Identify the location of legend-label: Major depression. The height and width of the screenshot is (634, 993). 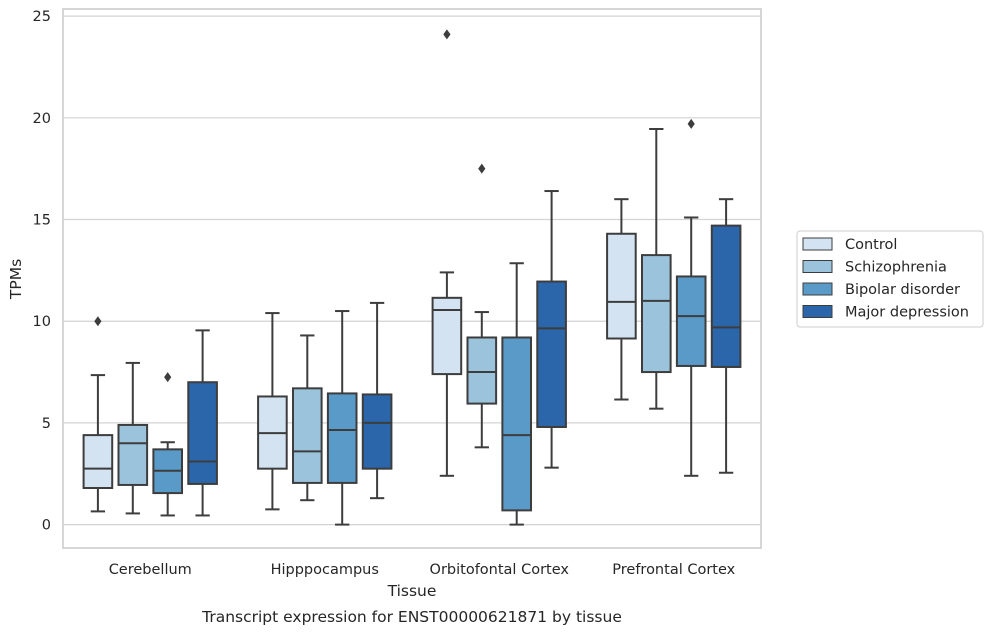
(907, 313).